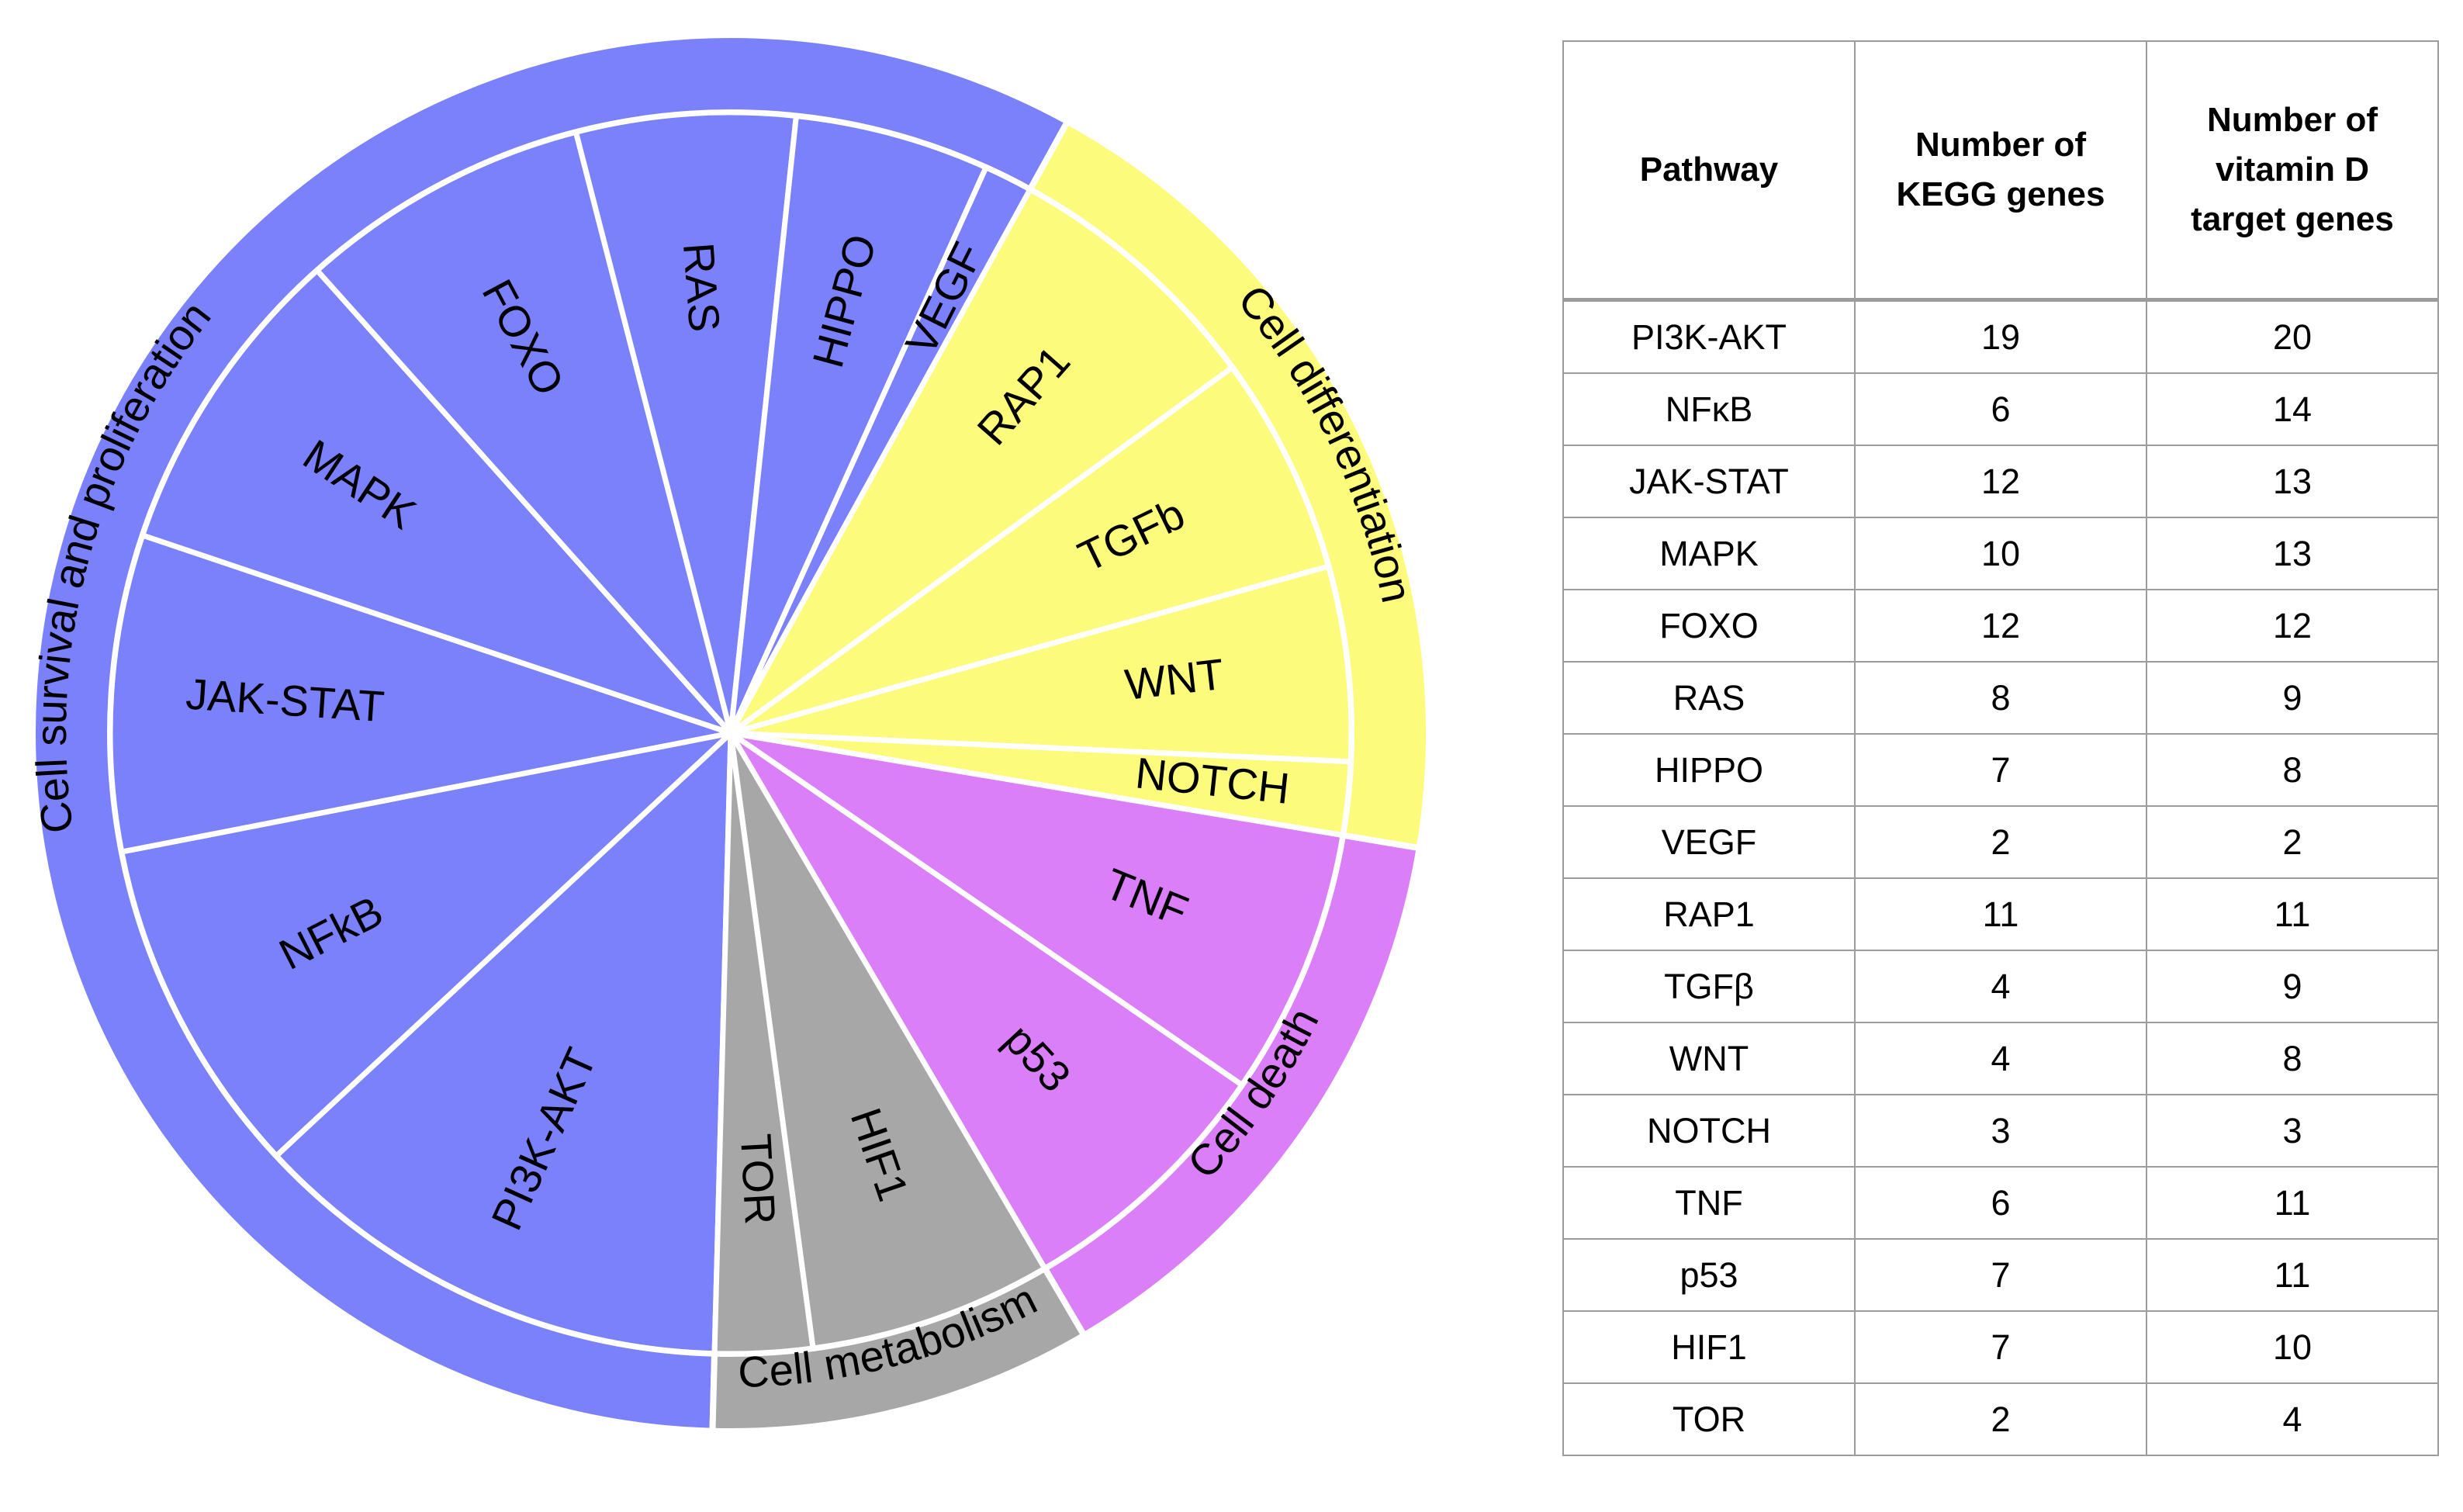 This screenshot has height=1512, width=2463. I want to click on table-row: HIF1 7 10, so click(2000, 1347).